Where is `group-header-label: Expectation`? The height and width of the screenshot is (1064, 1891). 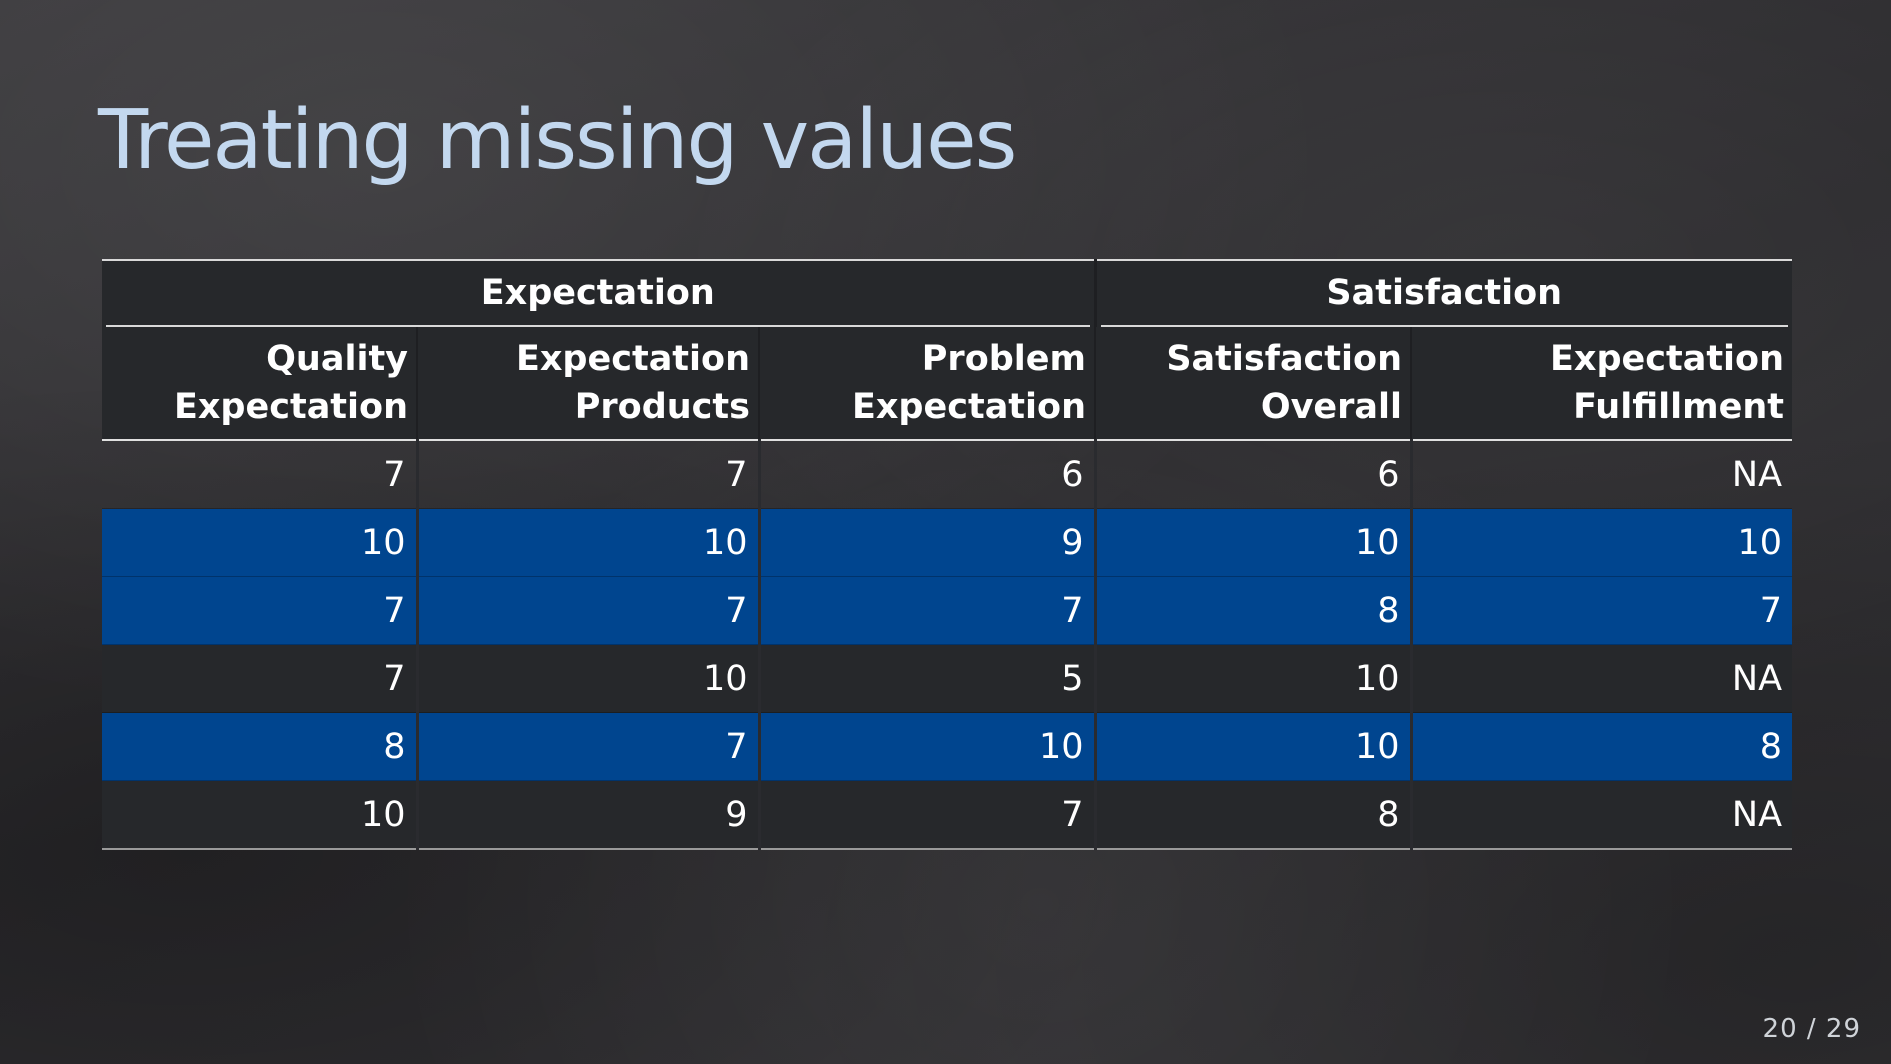 group-header-label: Expectation is located at coordinates (598, 294).